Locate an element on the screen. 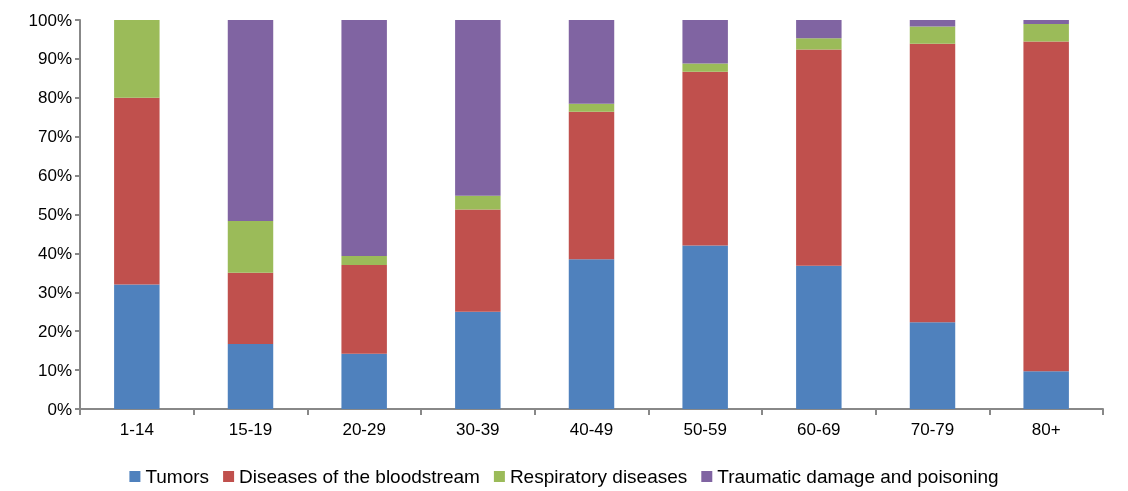 The height and width of the screenshot is (491, 1128). y-tick-label: 60% is located at coordinates (54, 176).